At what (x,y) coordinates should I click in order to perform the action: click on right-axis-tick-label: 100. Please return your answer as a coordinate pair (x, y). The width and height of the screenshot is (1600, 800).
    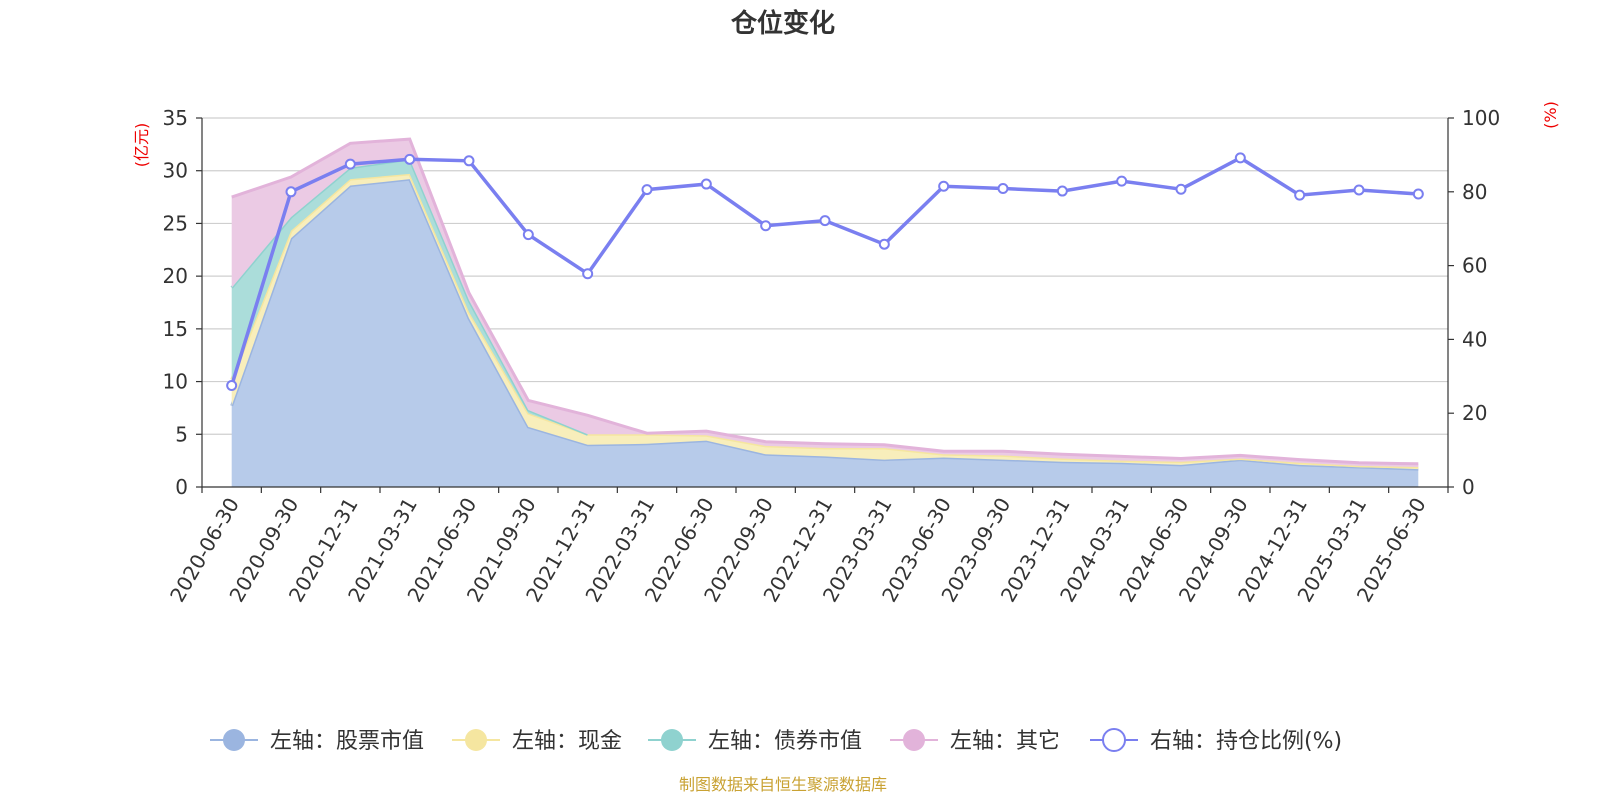
    Looking at the image, I should click on (1481, 118).